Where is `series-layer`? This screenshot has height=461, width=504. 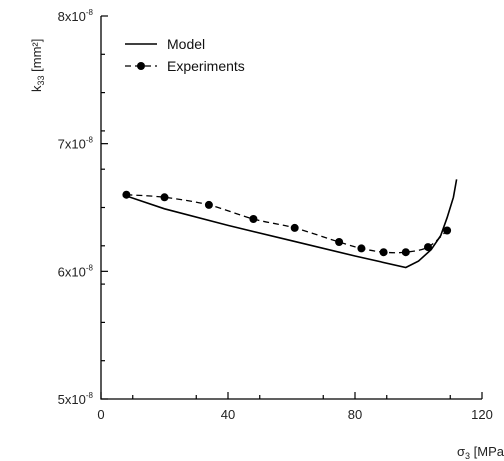
series-layer is located at coordinates (290, 224).